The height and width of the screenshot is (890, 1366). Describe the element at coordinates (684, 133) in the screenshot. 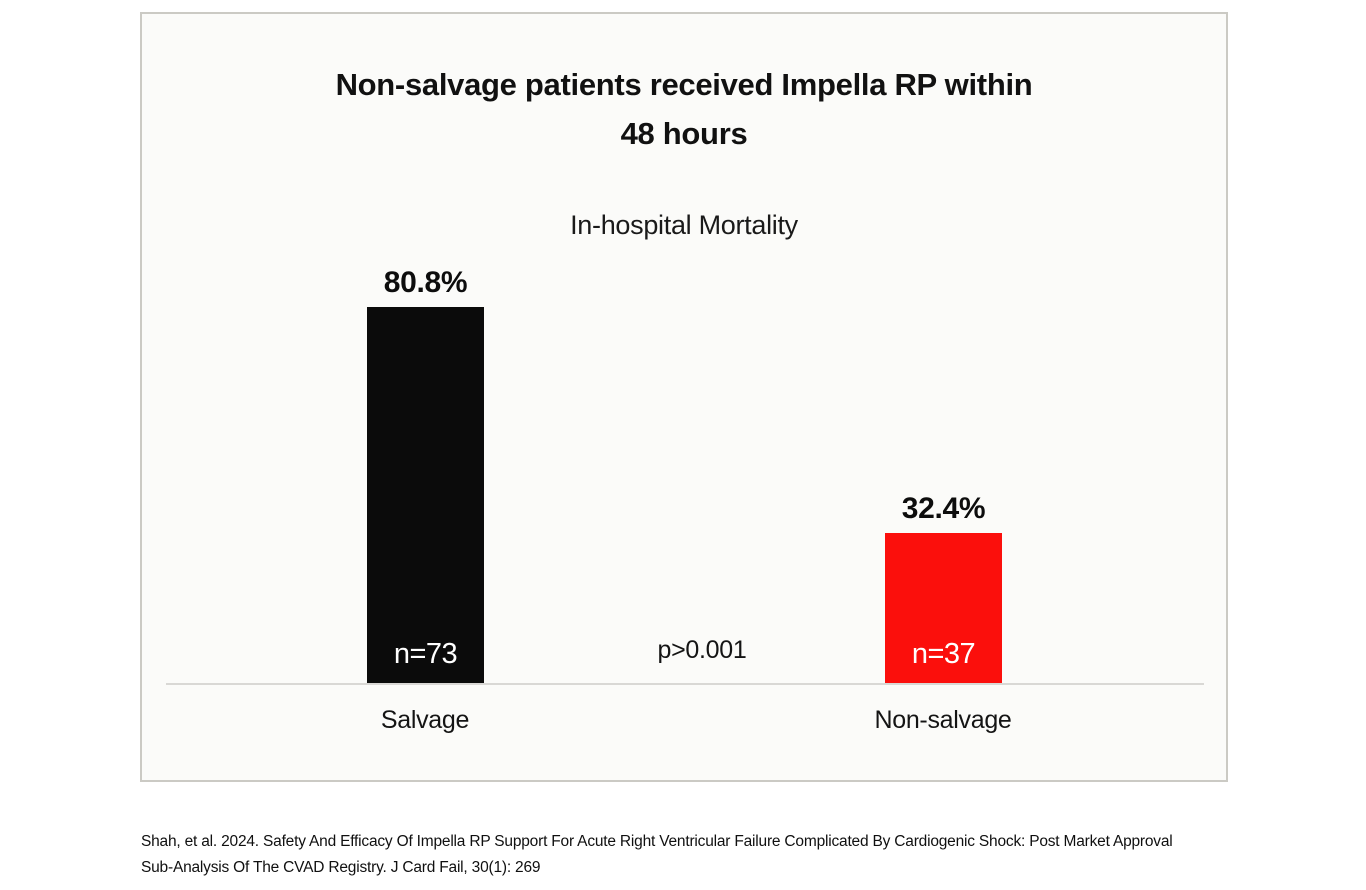

I see `chart-title-line-2: 48 hours` at that location.